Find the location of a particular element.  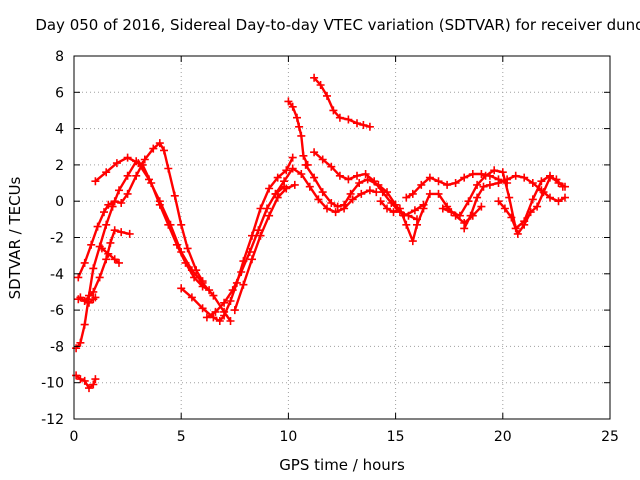

y-tick-label: 2 is located at coordinates (59, 166).